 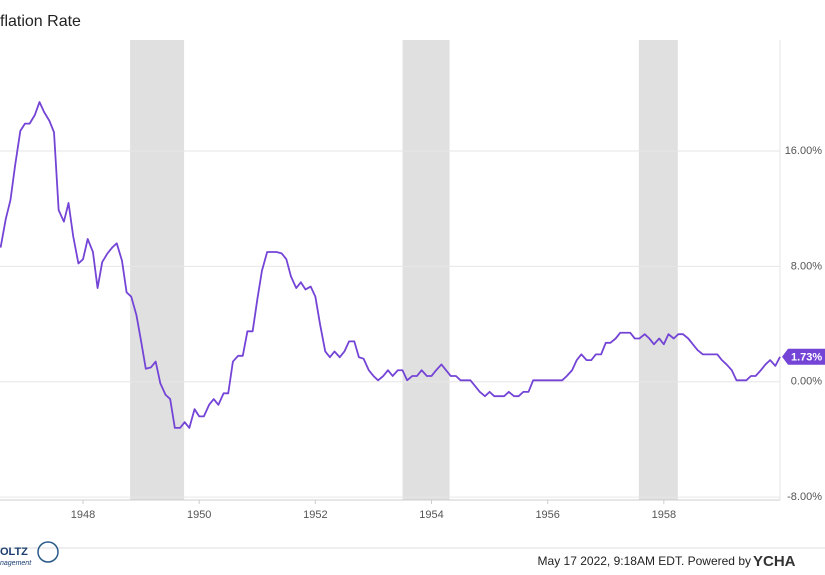 What do you see at coordinates (806, 382) in the screenshot?
I see `y-tick-label: 0.00%` at bounding box center [806, 382].